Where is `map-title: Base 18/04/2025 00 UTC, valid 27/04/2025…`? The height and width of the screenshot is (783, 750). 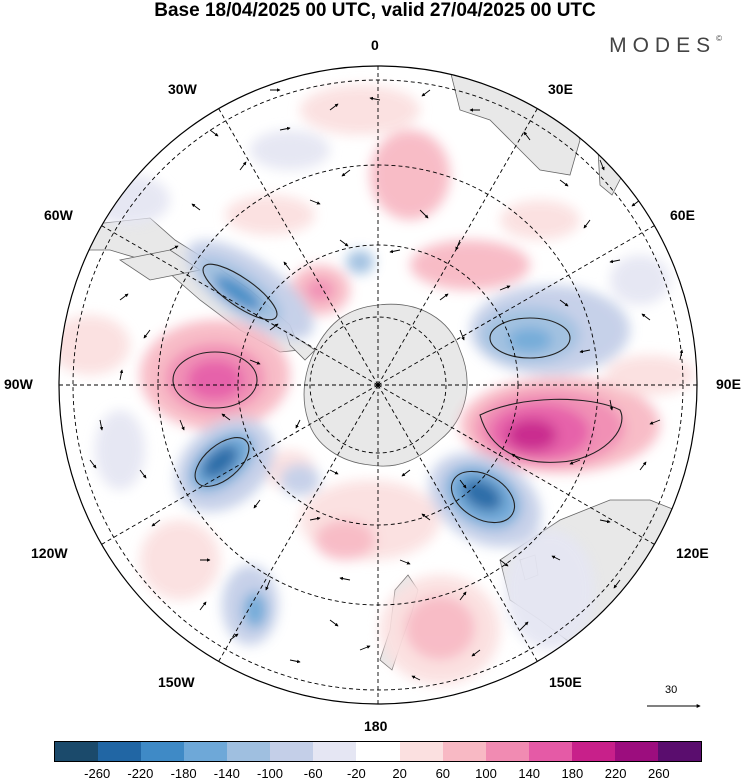
map-title: Base 18/04/2025 00 UTC, valid 27/04/2025… is located at coordinates (375, 10).